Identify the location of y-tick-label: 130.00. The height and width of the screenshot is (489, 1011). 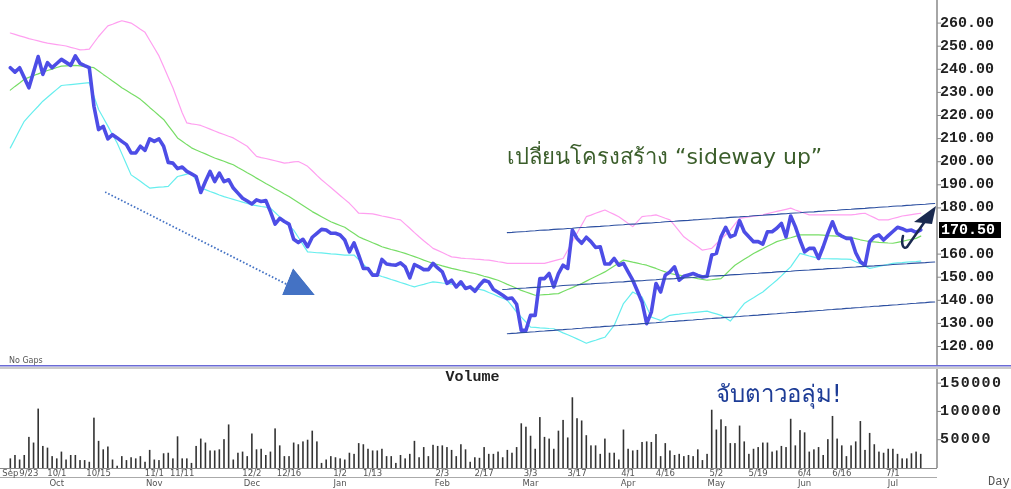
(967, 323).